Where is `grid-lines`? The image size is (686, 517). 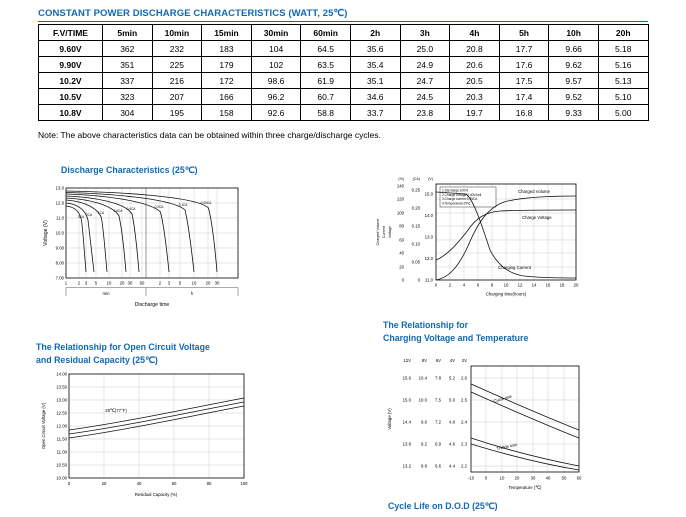
grid-lines is located at coordinates (525, 419).